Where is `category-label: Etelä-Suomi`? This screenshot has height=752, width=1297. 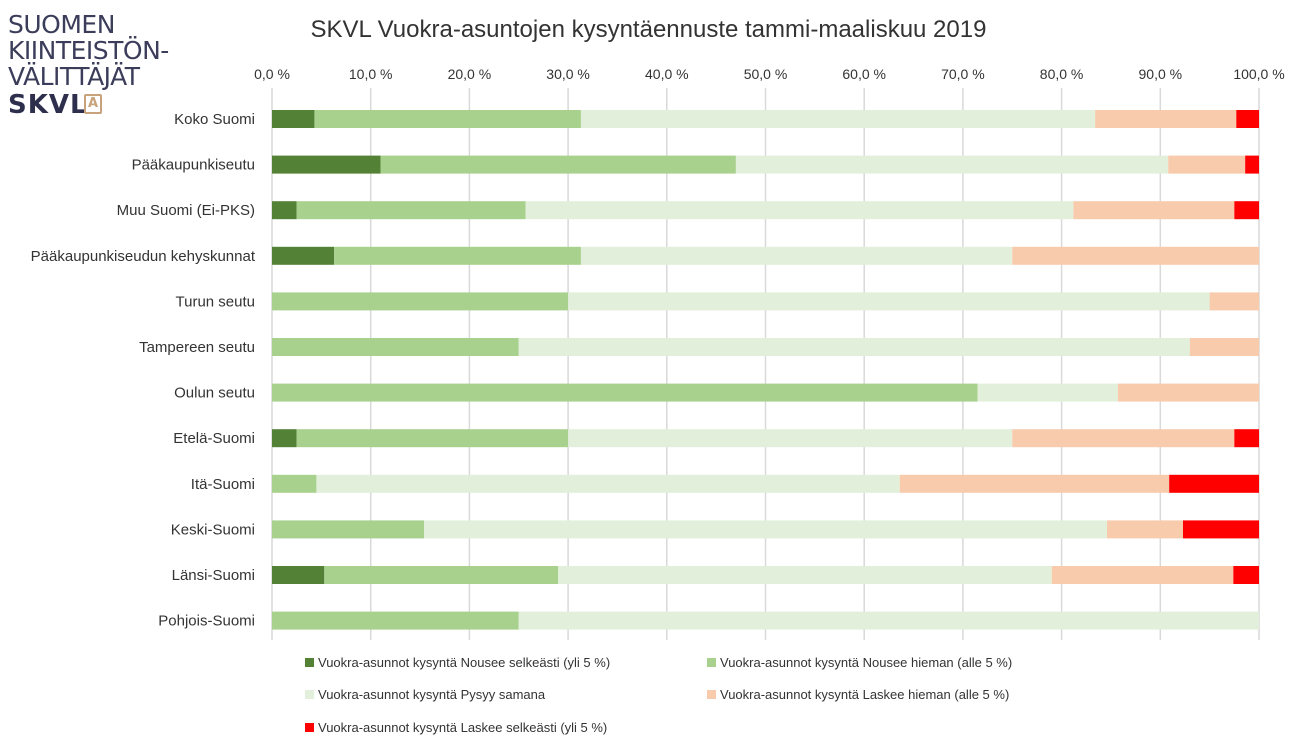 category-label: Etelä-Suomi is located at coordinates (214, 438).